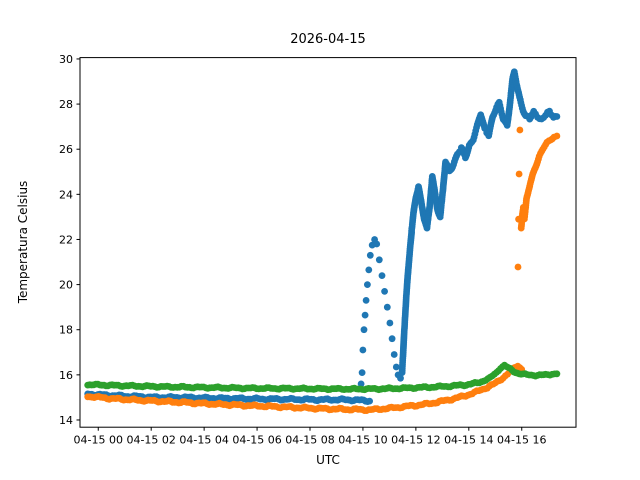 The width and height of the screenshot is (640, 480). What do you see at coordinates (415, 440) in the screenshot?
I see `x-tick-label: 04-15 12` at bounding box center [415, 440].